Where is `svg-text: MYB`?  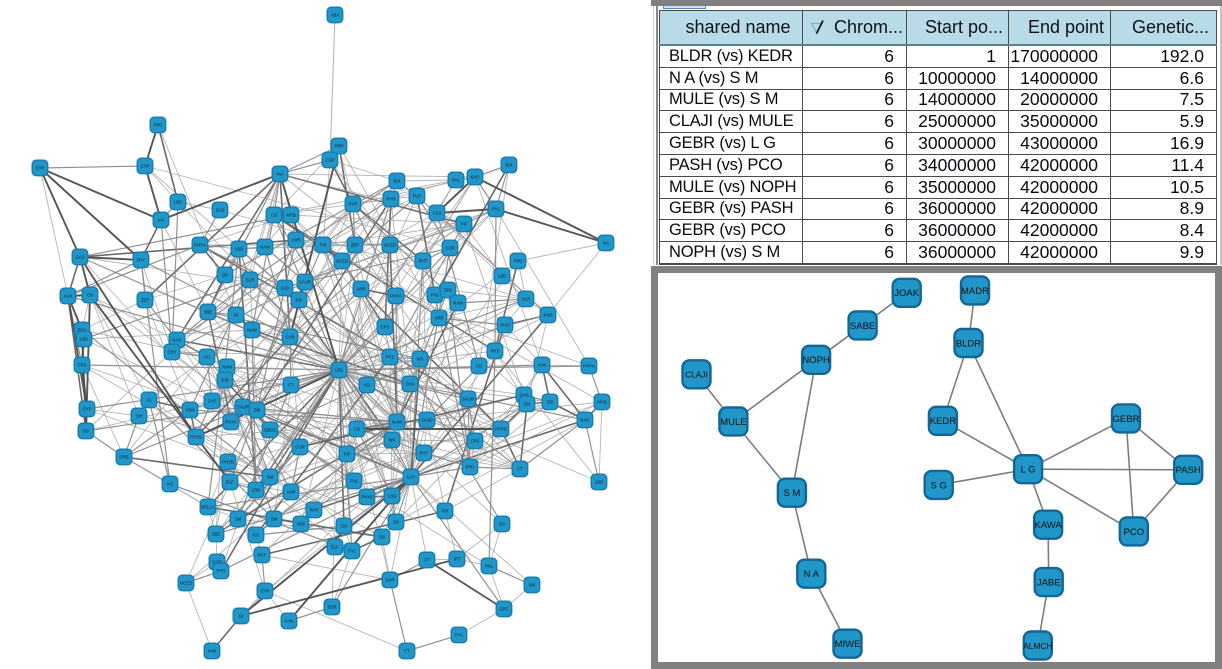 svg-text: MYB is located at coordinates (290, 215).